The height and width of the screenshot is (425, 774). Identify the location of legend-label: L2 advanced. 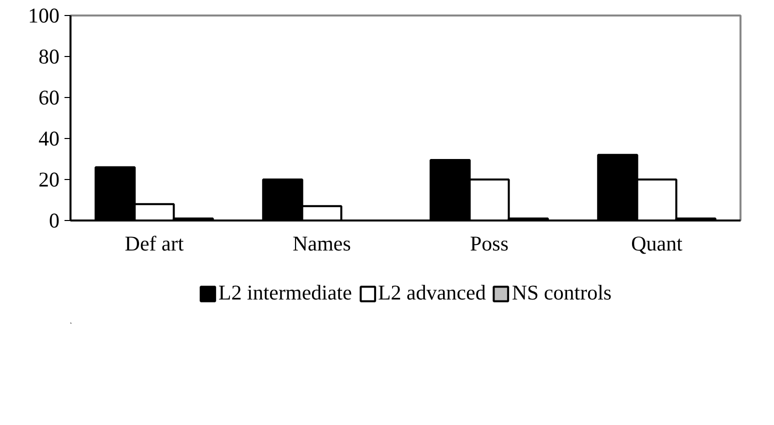
(432, 293).